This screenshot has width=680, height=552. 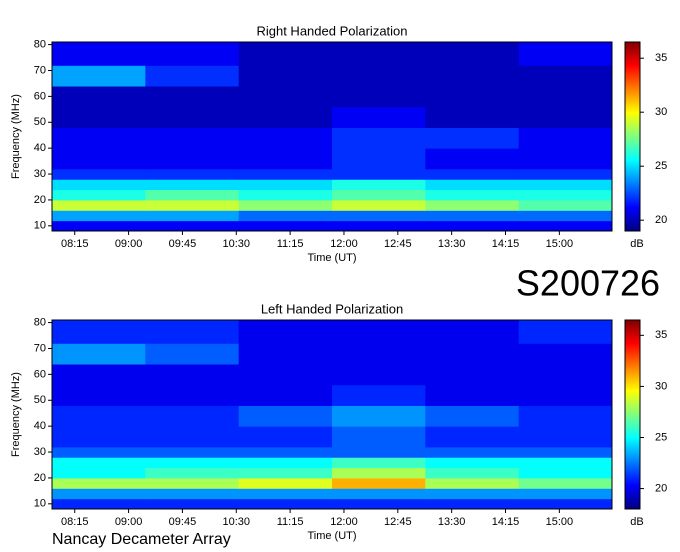 I want to click on y-axis-label: Frequency (MHz), so click(x=16, y=414).